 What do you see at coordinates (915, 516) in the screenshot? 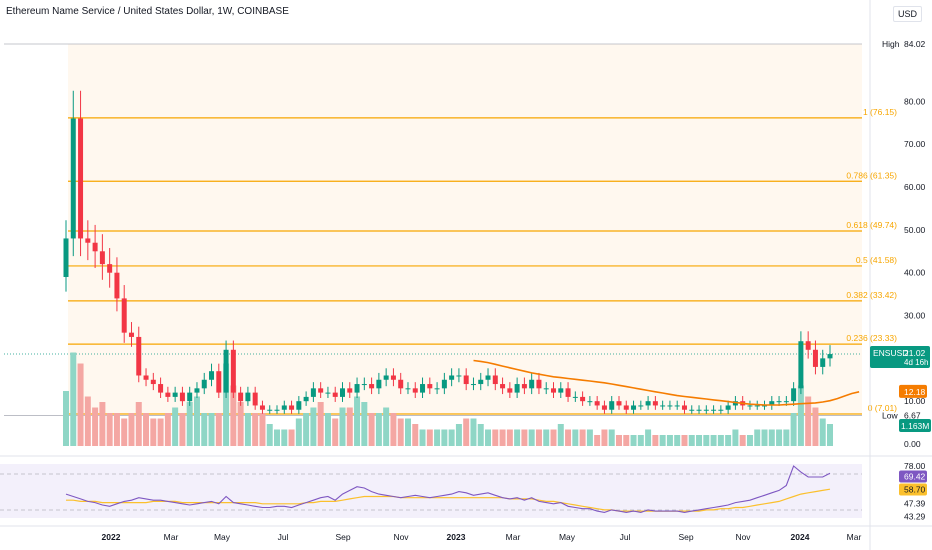
I see `rsi-tick-label: 43.29` at bounding box center [915, 516].